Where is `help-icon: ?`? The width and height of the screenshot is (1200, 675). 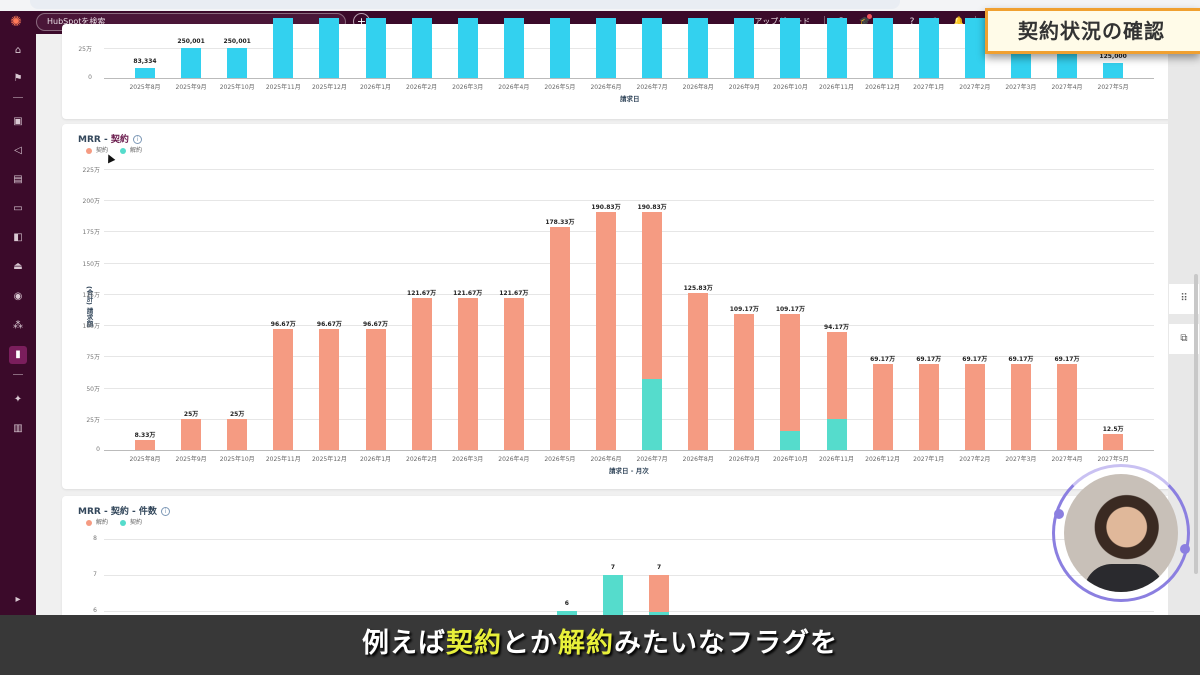
help-icon: ? is located at coordinates (912, 22).